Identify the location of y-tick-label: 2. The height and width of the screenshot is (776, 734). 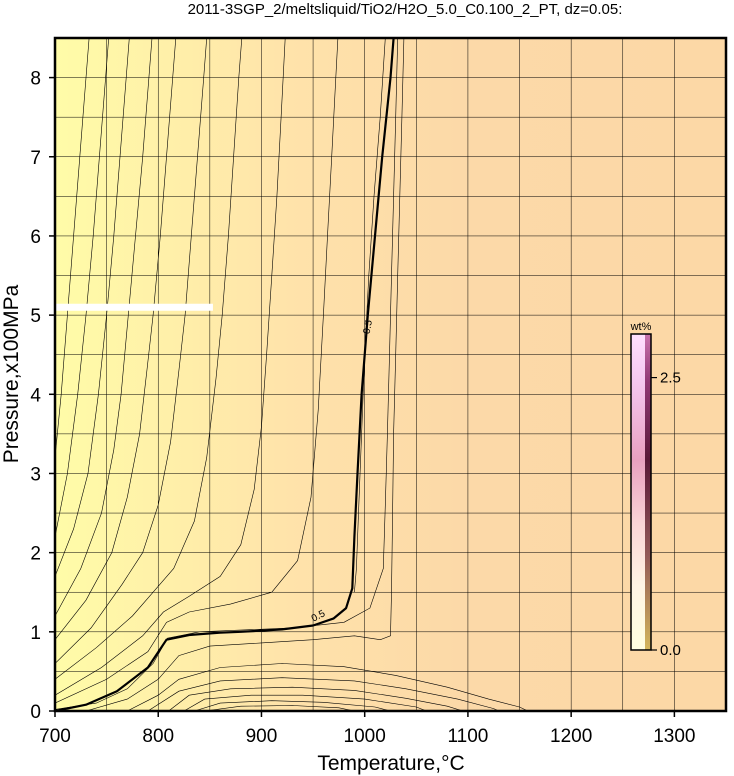
(35, 554).